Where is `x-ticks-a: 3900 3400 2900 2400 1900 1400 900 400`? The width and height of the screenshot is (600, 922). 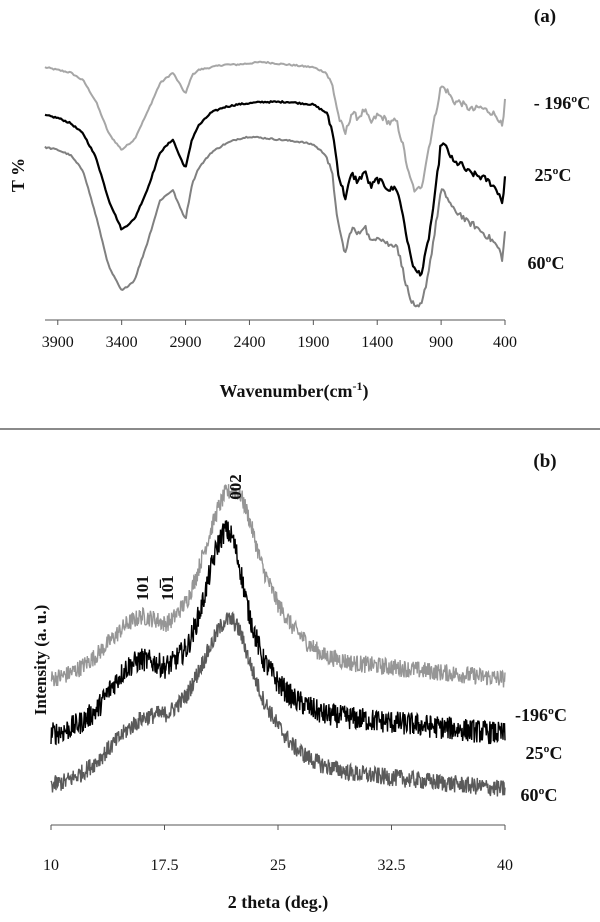
x-ticks-a: 3900 3400 2900 2400 1900 1400 900 400 is located at coordinates (279, 335).